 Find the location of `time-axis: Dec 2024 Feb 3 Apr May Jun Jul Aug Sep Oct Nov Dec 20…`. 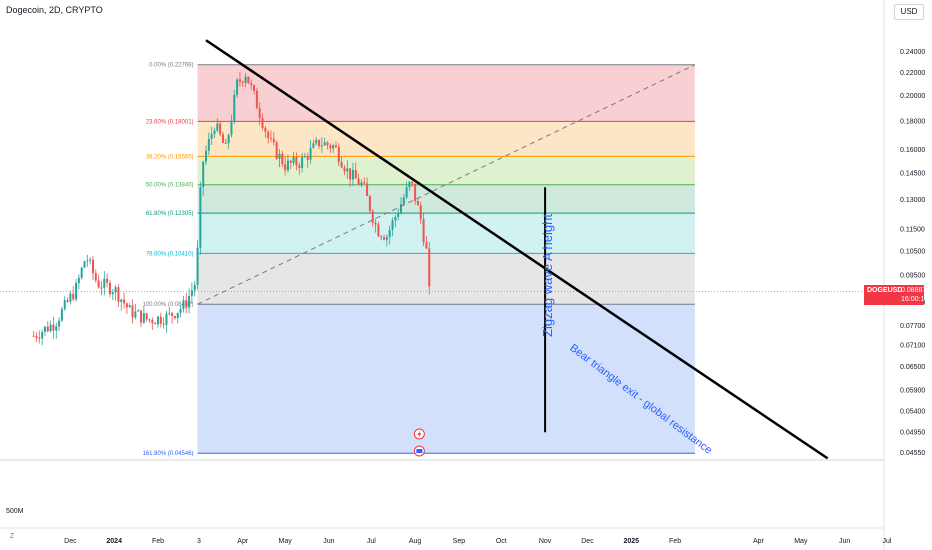

time-axis: Dec 2024 Feb 3 Apr May Jun Jul Aug Sep Oct Nov Dec 20… is located at coordinates (478, 541).